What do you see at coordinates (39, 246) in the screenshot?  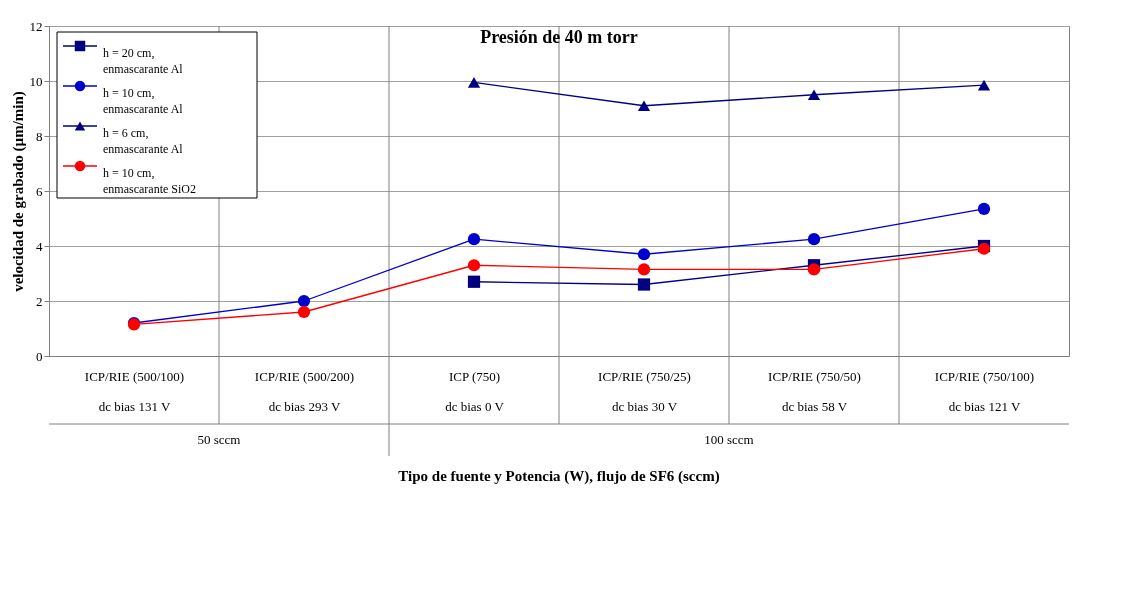 I see `y-tick-label: 4` at bounding box center [39, 246].